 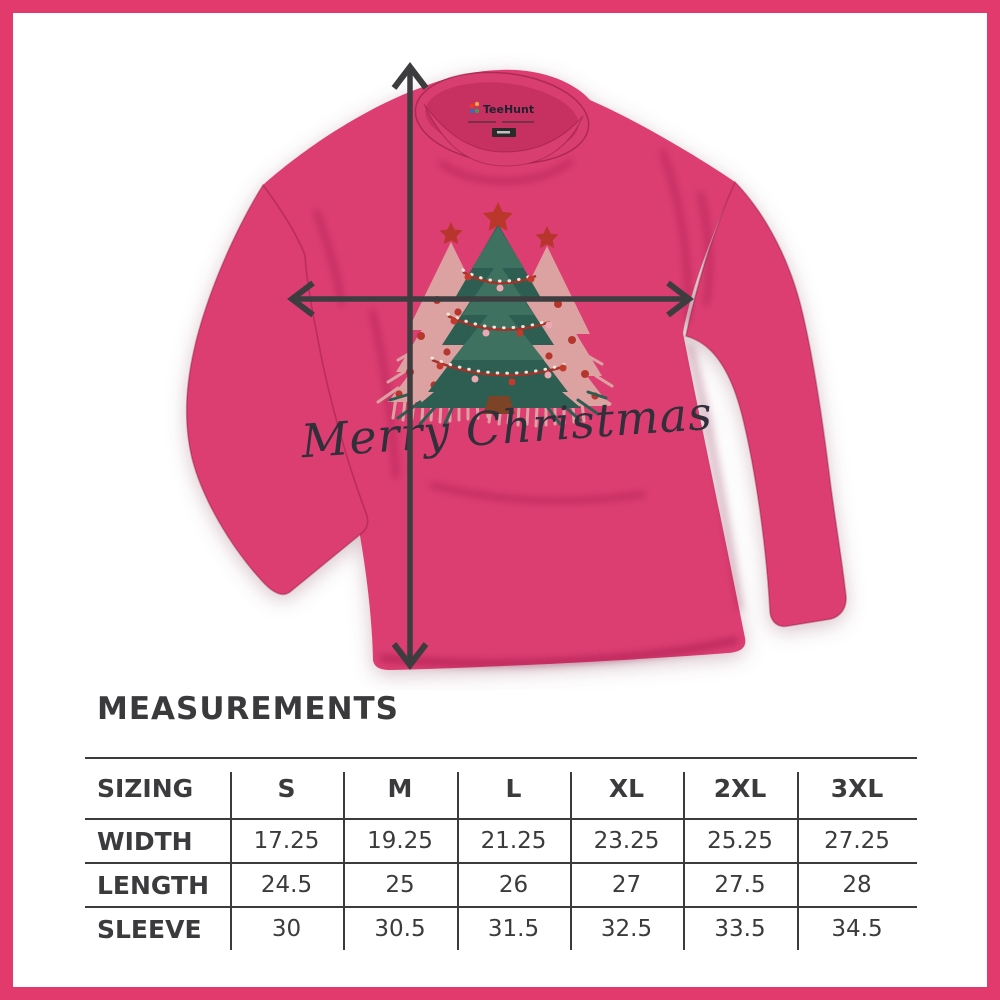 I want to click on width-arrow-icon, so click(x=490, y=299).